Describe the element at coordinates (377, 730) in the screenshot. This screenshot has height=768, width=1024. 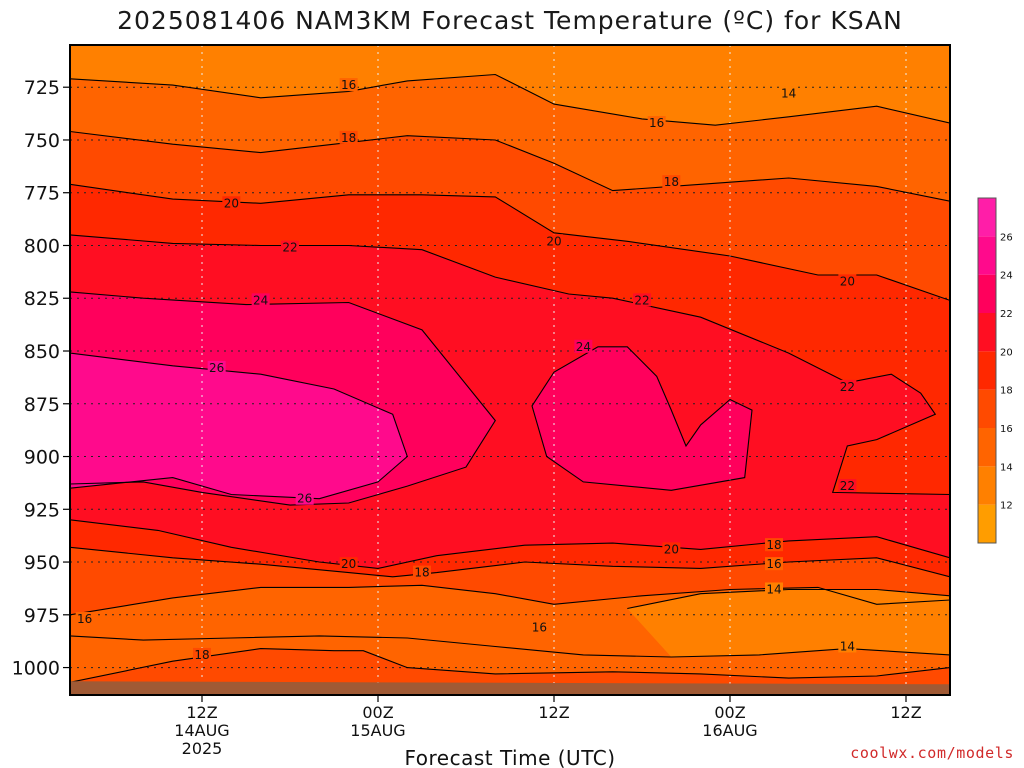
I see `x-tick-label: 15AUG` at that location.